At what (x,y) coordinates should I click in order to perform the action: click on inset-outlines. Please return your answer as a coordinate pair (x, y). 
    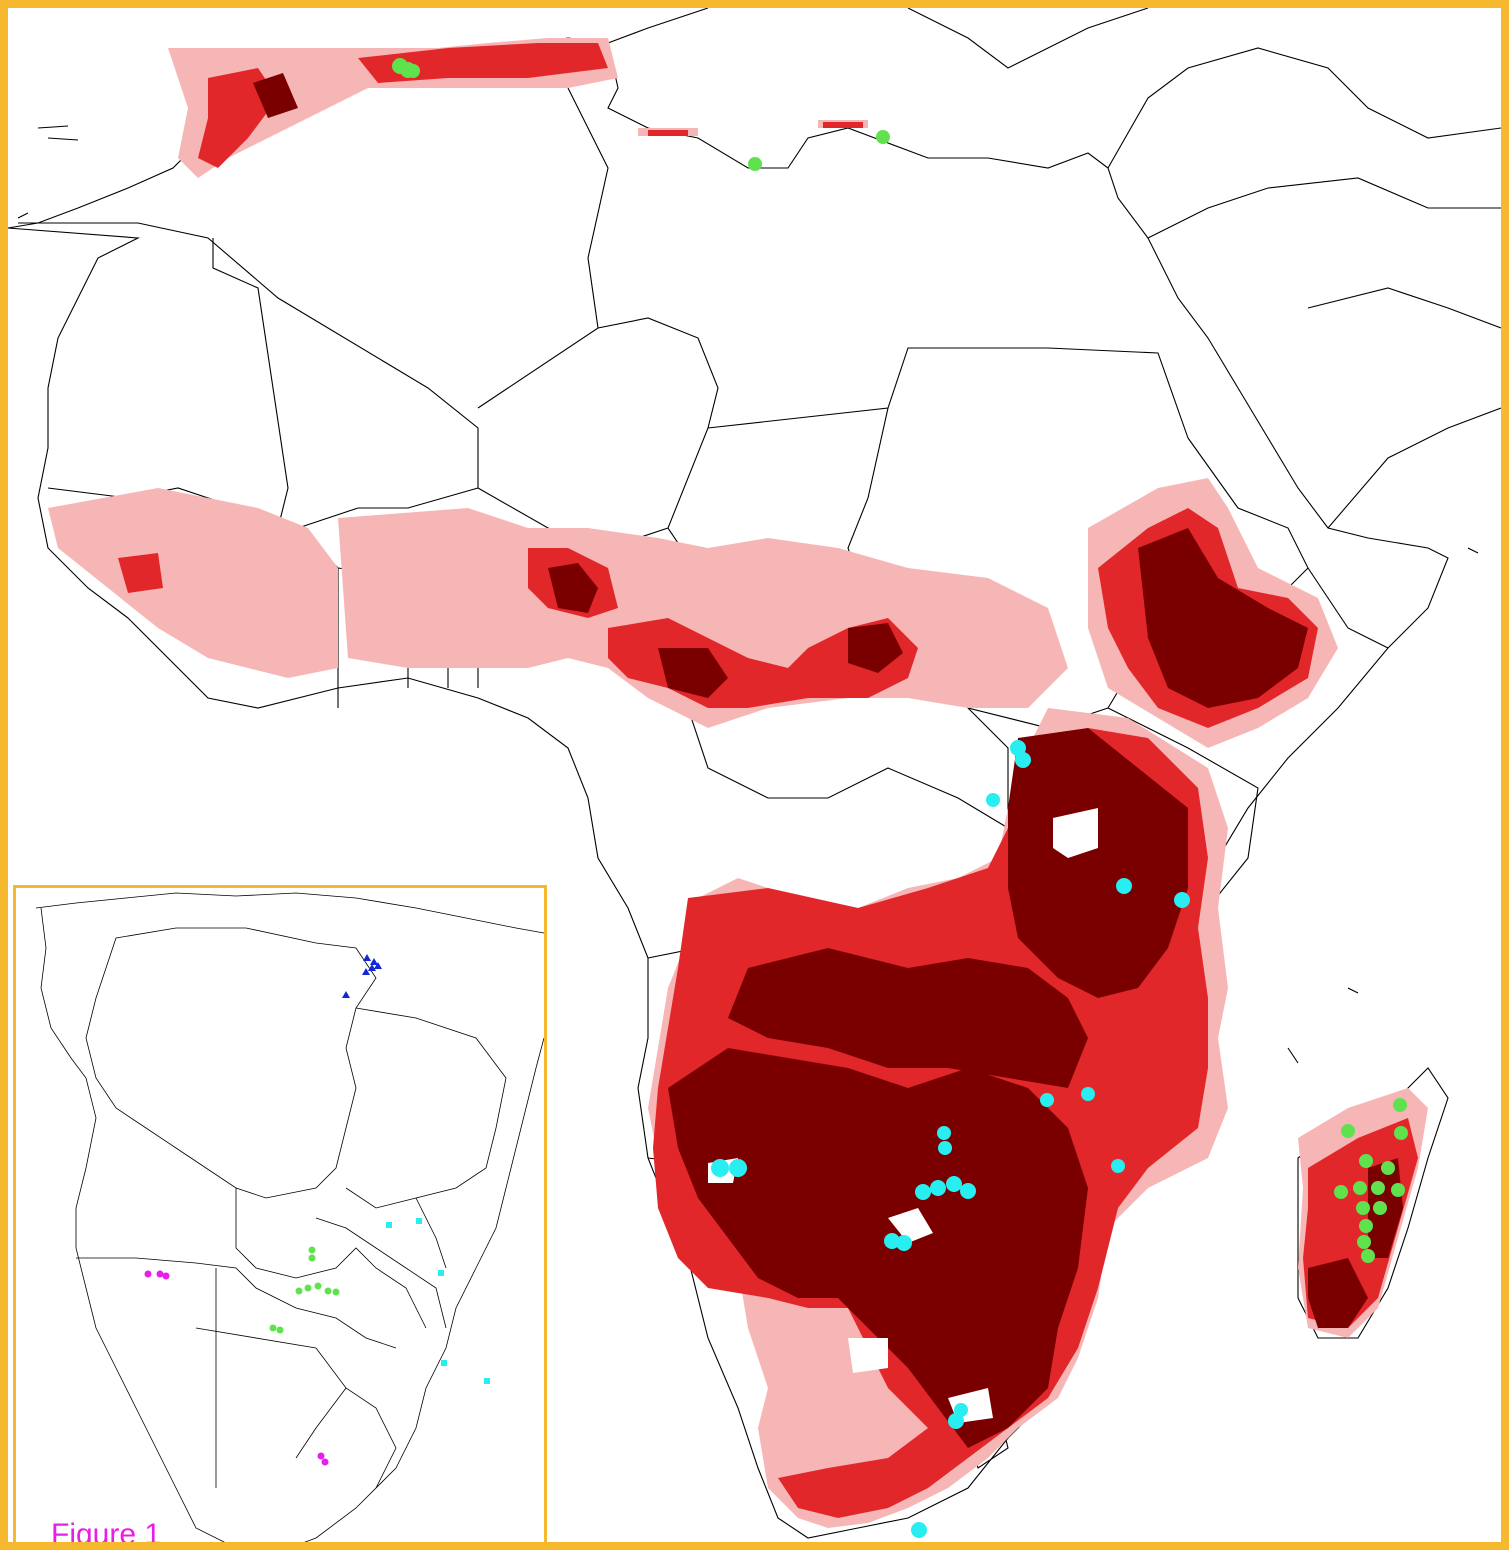
    Looking at the image, I should click on (289, 1217).